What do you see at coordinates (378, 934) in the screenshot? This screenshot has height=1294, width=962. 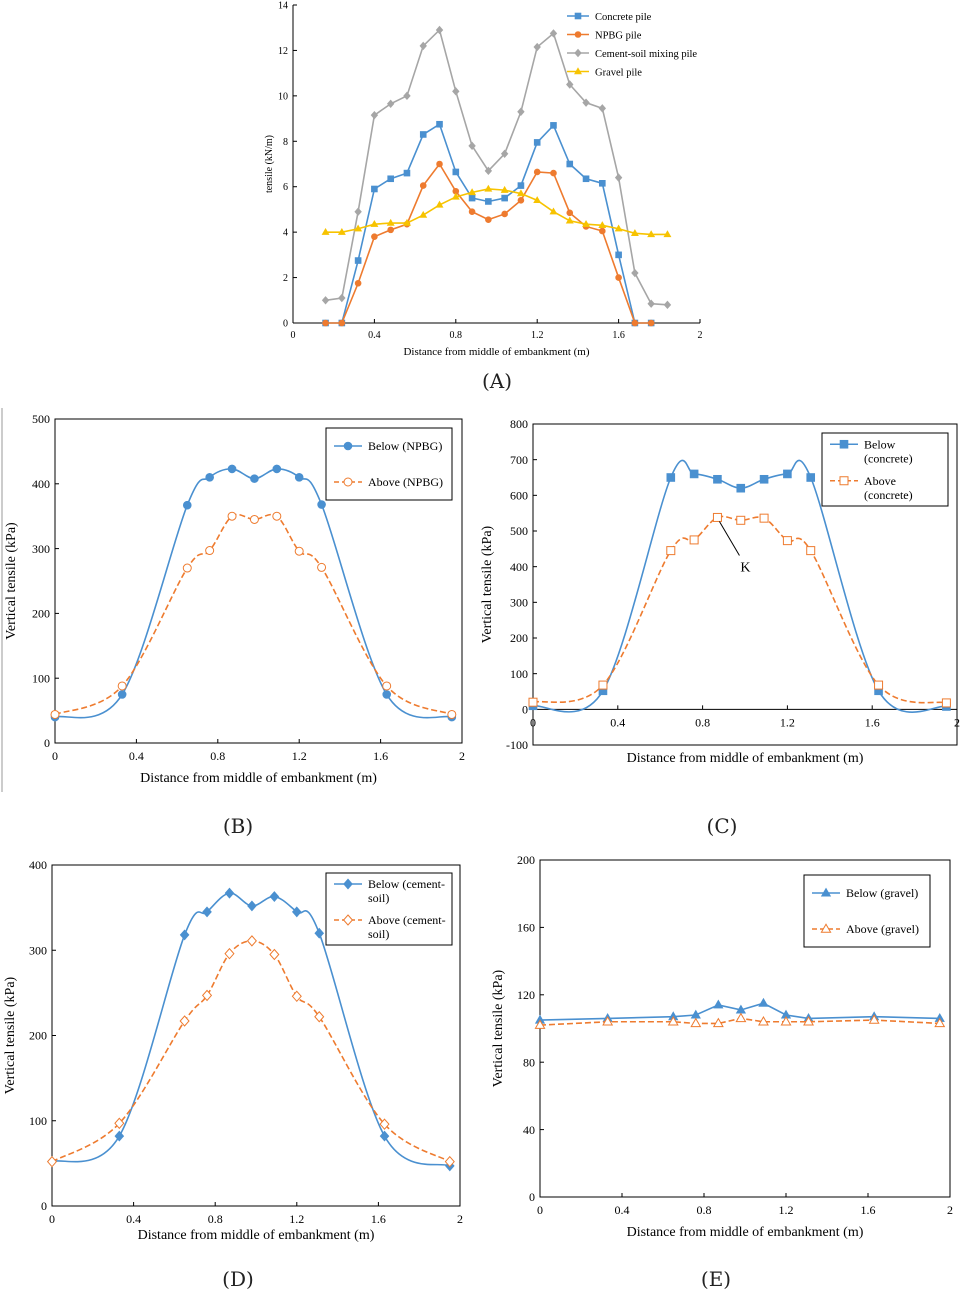 I see `legend-entry: soil)` at bounding box center [378, 934].